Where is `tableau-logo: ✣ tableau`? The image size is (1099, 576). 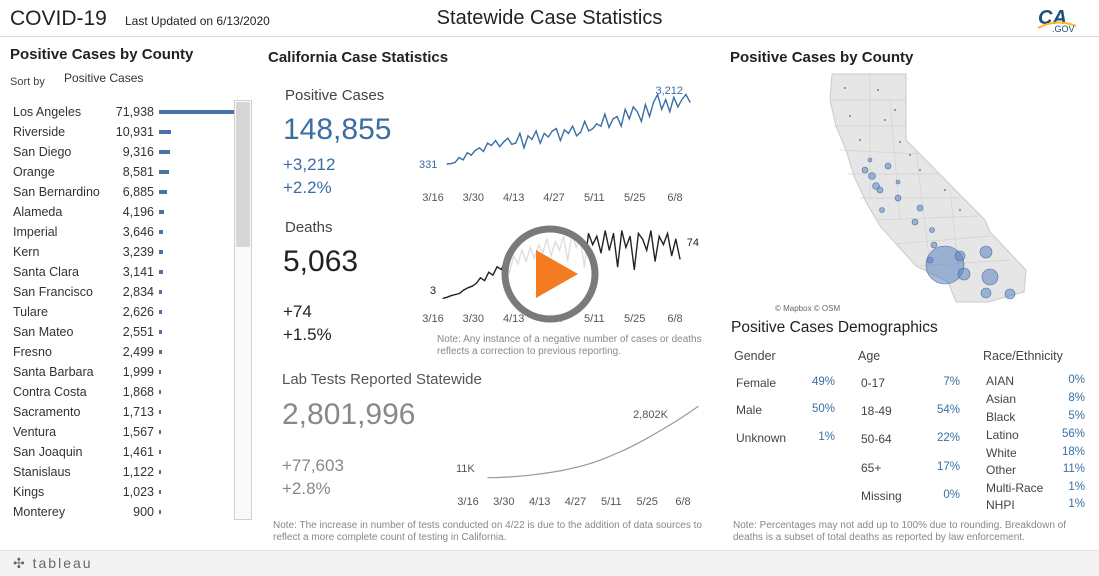
tableau-logo: ✣ tableau is located at coordinates (53, 563).